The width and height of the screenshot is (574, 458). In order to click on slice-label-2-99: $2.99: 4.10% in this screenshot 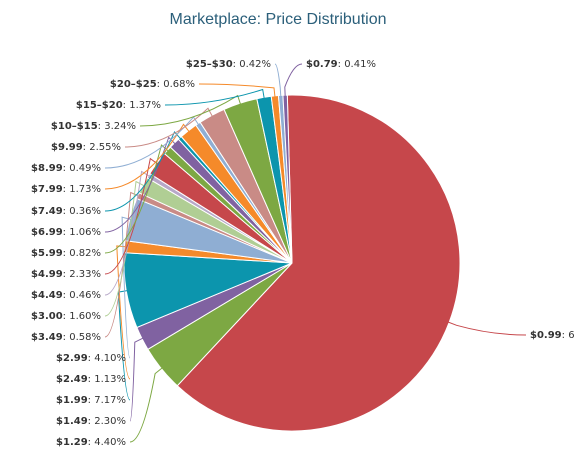, I will do `click(91, 358)`.